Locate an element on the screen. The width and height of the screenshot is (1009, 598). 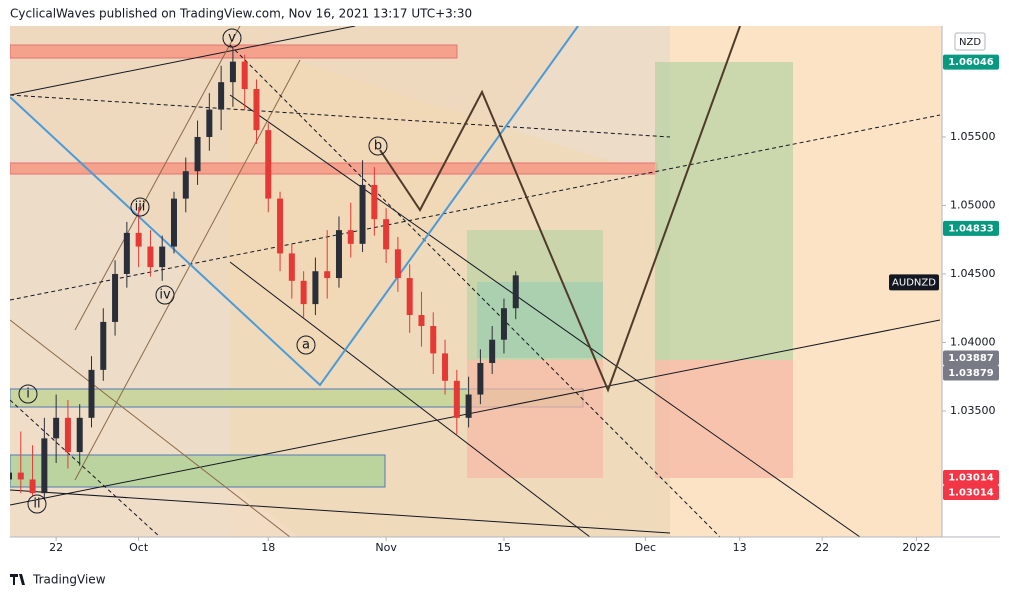
price-label: 1.03879 is located at coordinates (971, 373).